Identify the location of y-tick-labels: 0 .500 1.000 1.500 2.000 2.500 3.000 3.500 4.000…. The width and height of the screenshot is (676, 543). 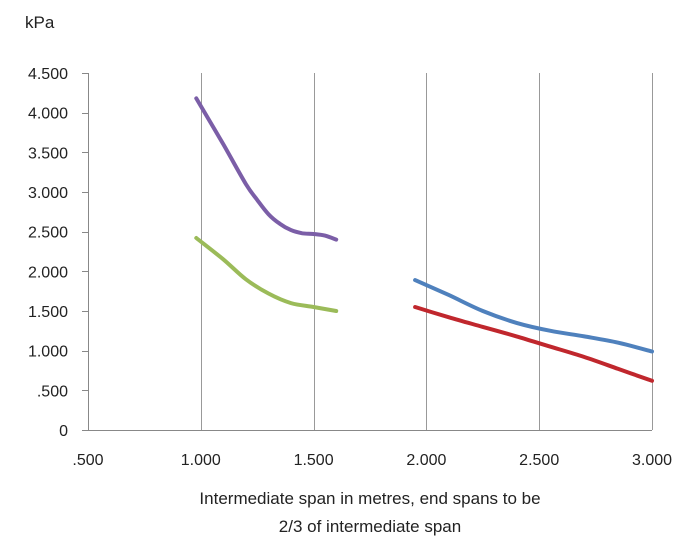
(48, 253).